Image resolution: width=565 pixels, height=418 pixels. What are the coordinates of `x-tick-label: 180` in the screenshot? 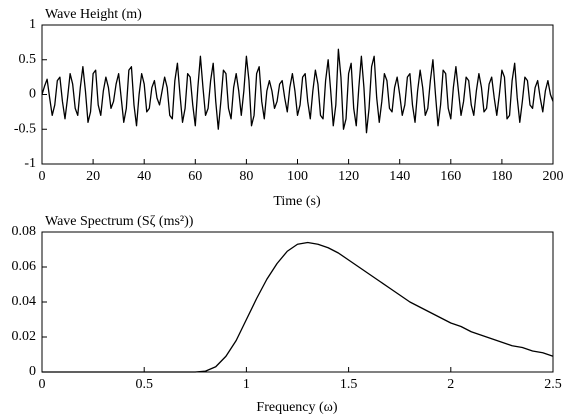 It's located at (501, 176).